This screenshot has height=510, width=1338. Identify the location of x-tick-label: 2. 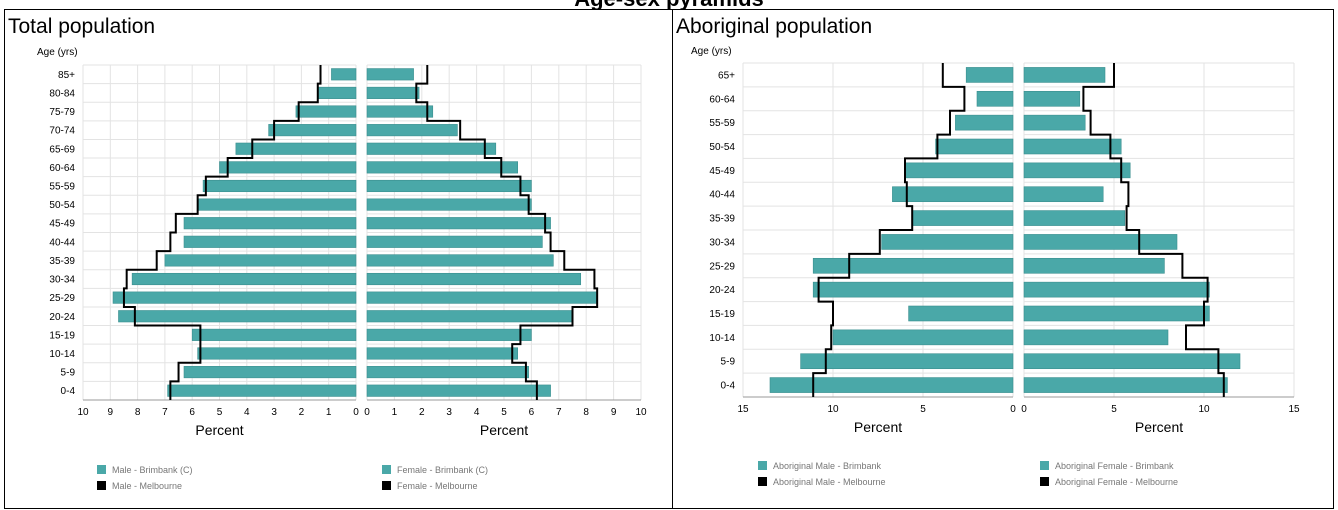
(302, 412).